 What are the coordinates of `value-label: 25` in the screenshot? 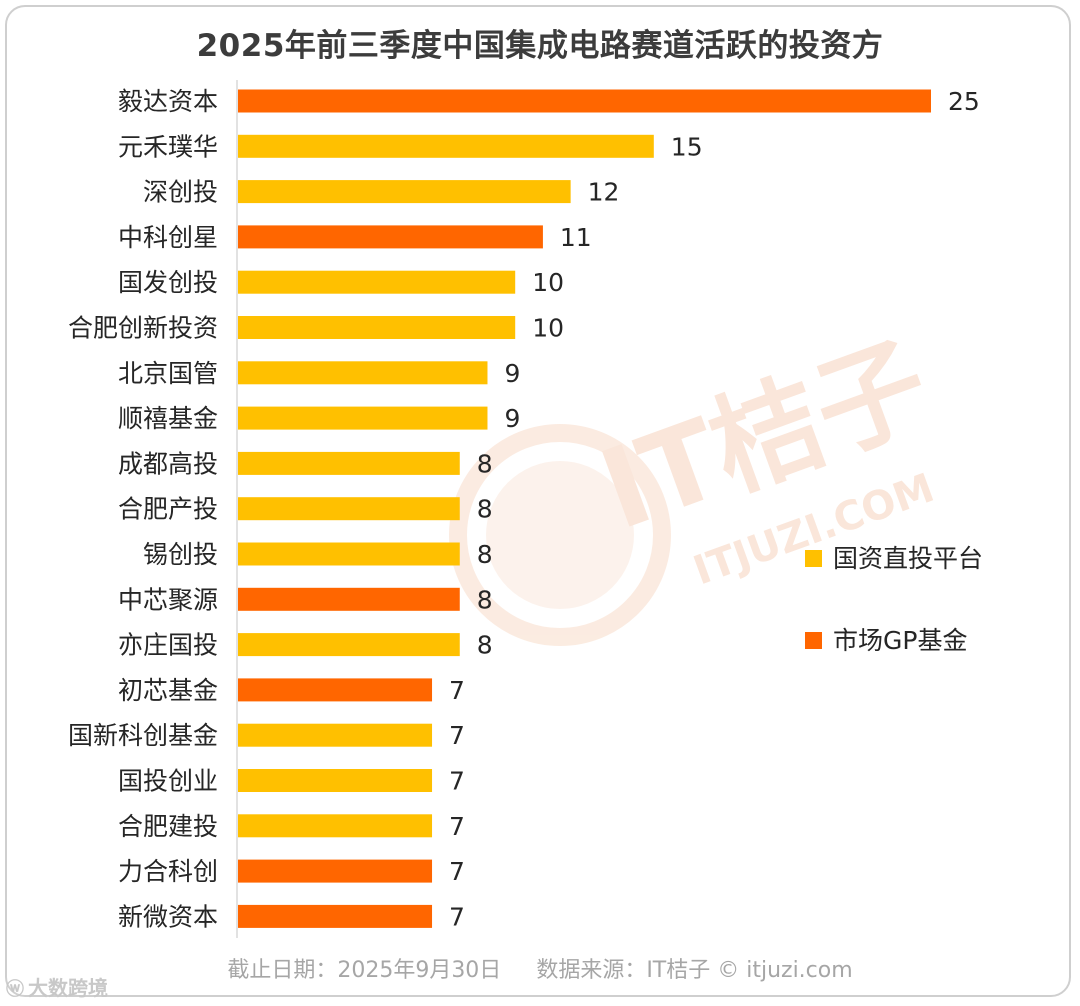 It's located at (964, 101).